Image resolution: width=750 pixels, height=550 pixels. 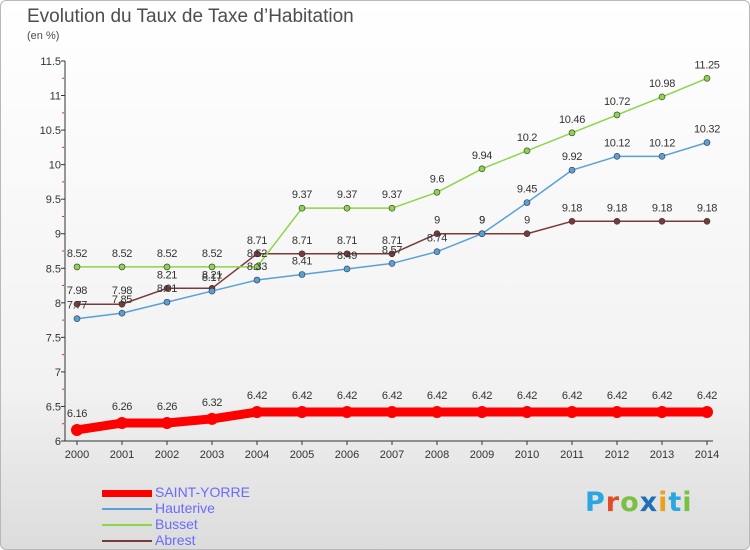 I want to click on y-tick-label: 10, so click(x=55, y=166).